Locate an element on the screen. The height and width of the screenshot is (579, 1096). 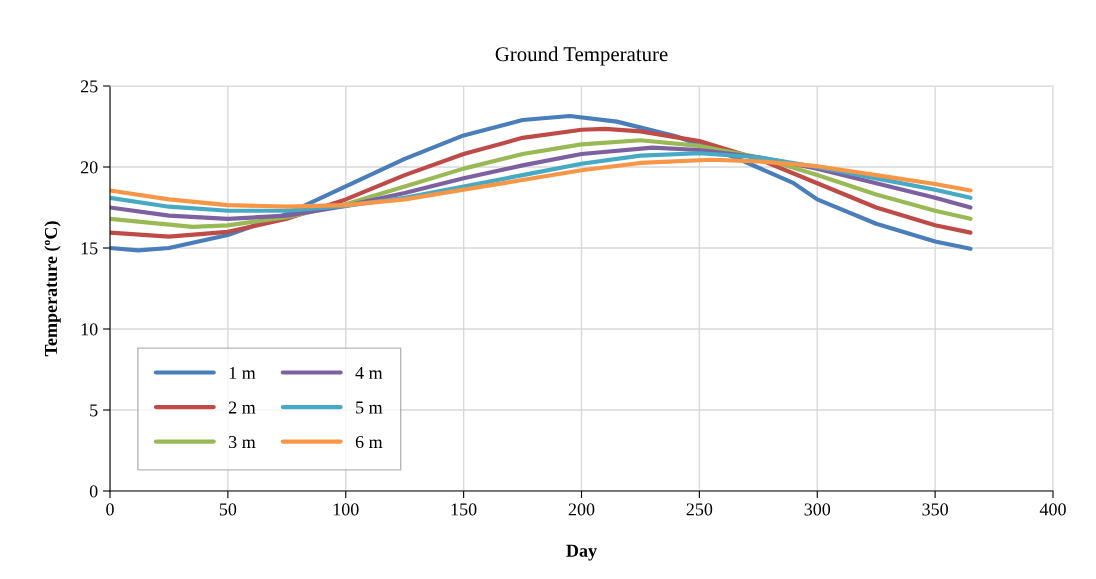
x-tick-label: 150 is located at coordinates (464, 509).